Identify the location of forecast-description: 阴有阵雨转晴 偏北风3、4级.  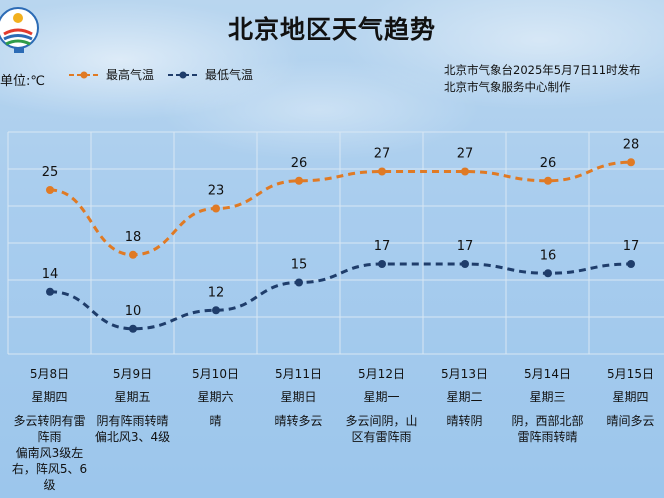
(132, 429).